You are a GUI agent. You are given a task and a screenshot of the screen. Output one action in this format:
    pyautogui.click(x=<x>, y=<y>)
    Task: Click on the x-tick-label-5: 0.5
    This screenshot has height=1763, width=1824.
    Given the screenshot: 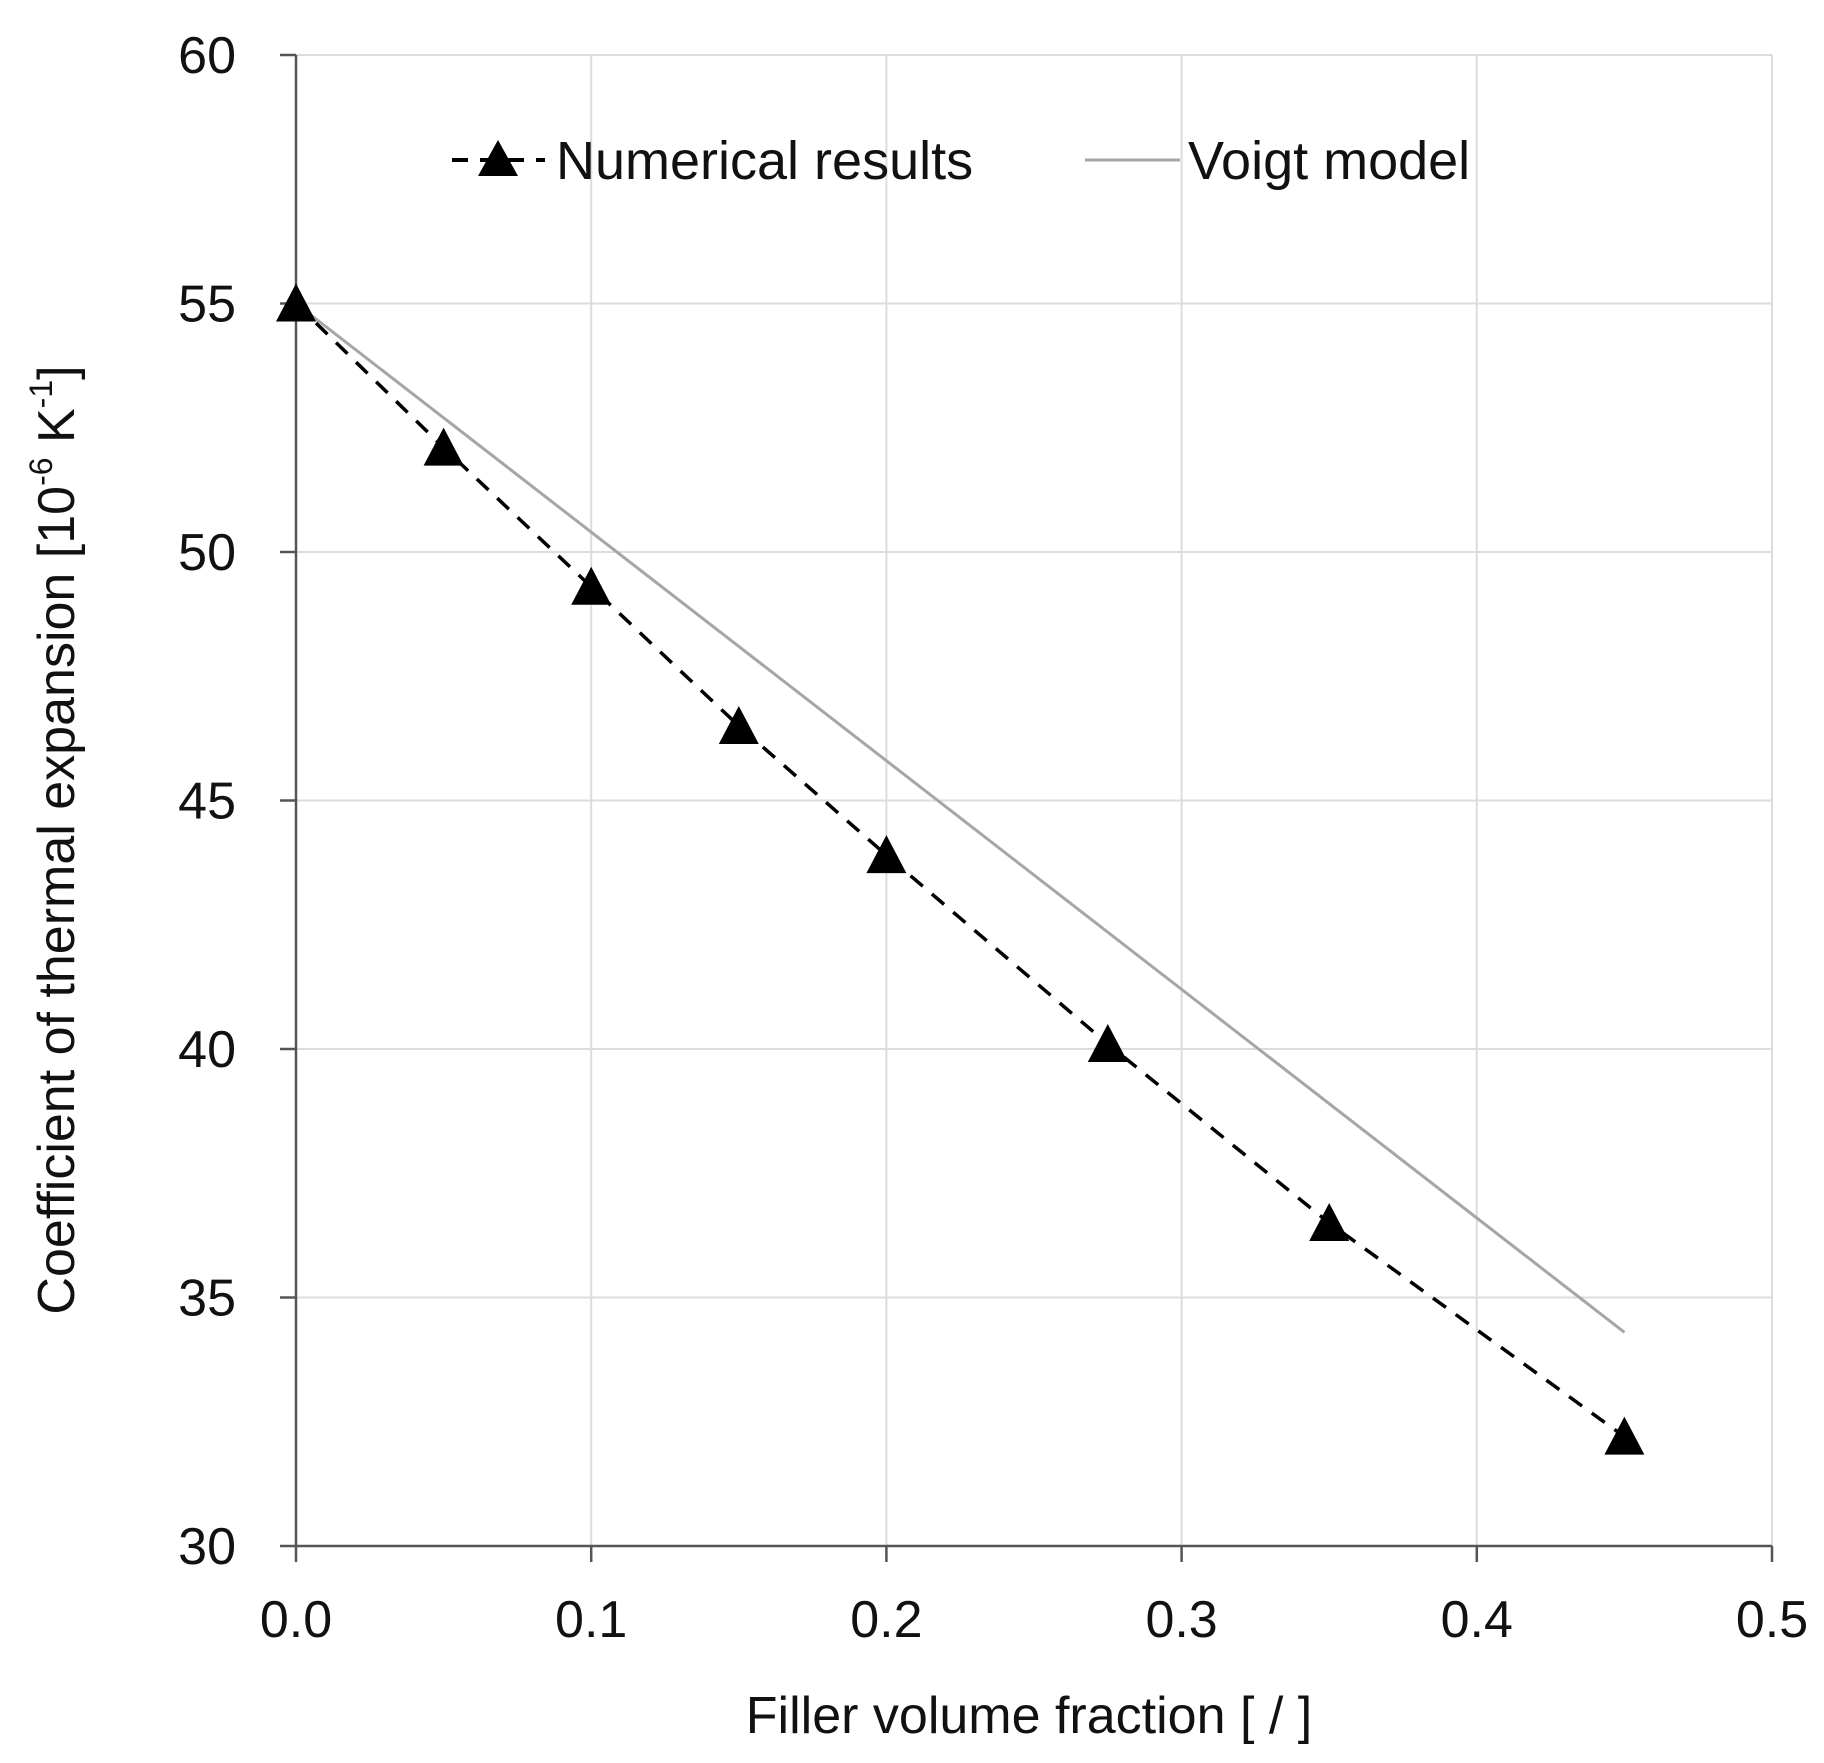 What is the action you would take?
    pyautogui.click(x=1772, y=1620)
    